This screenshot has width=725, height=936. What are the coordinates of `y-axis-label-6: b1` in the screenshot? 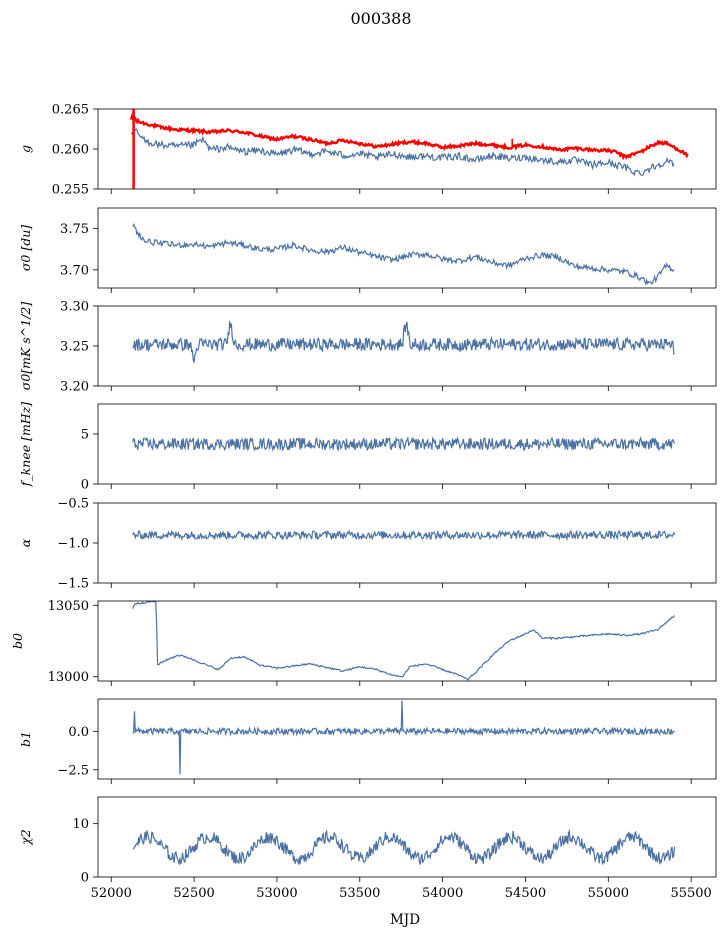 It's located at (25, 739).